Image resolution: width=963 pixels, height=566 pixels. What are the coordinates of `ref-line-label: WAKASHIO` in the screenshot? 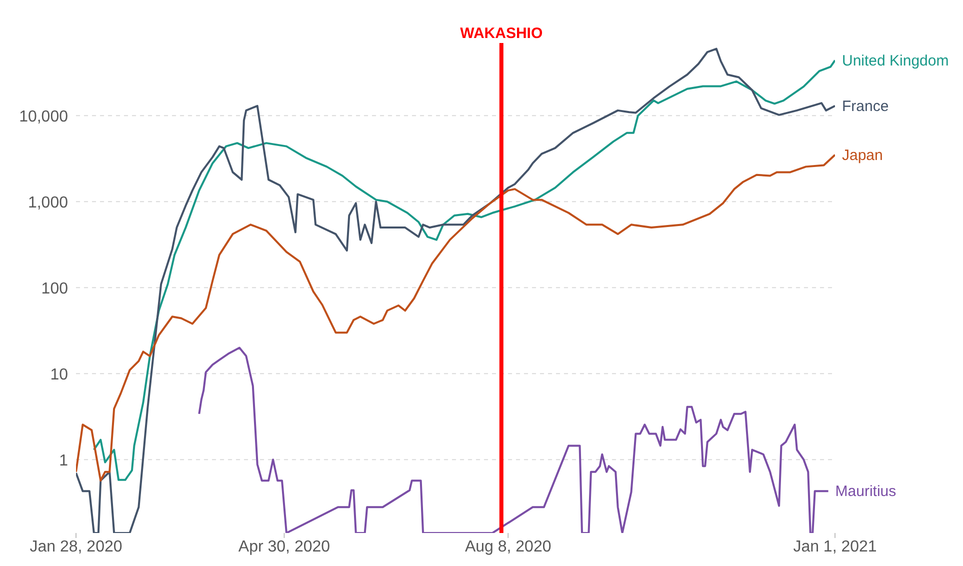 It's located at (501, 33).